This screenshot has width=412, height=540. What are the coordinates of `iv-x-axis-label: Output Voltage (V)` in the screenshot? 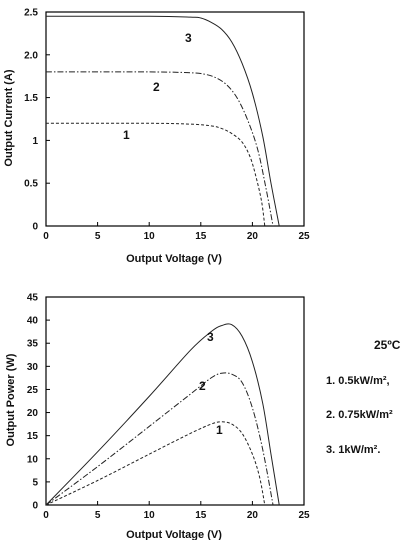 It's located at (174, 259).